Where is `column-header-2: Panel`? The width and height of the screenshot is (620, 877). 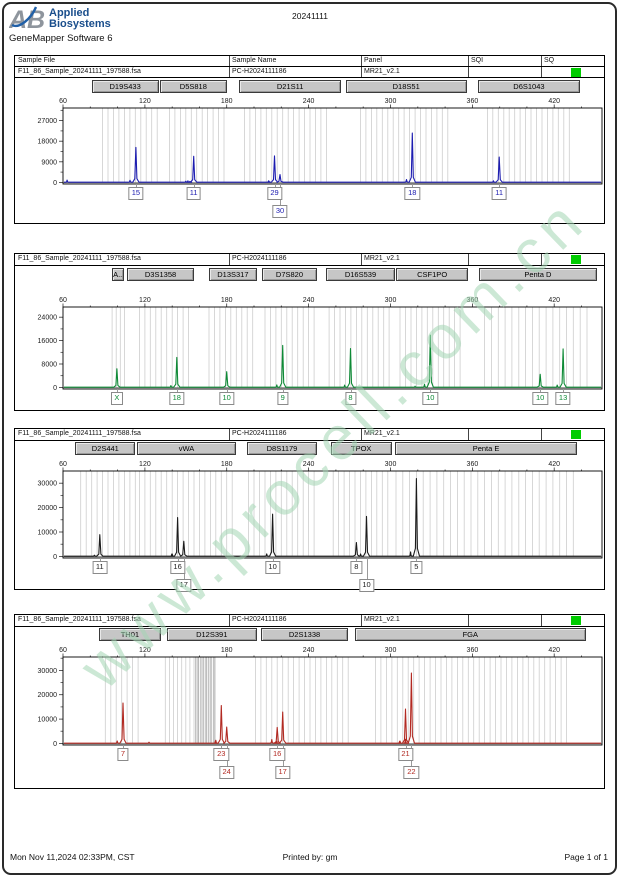
column-header-2: Panel is located at coordinates (373, 60).